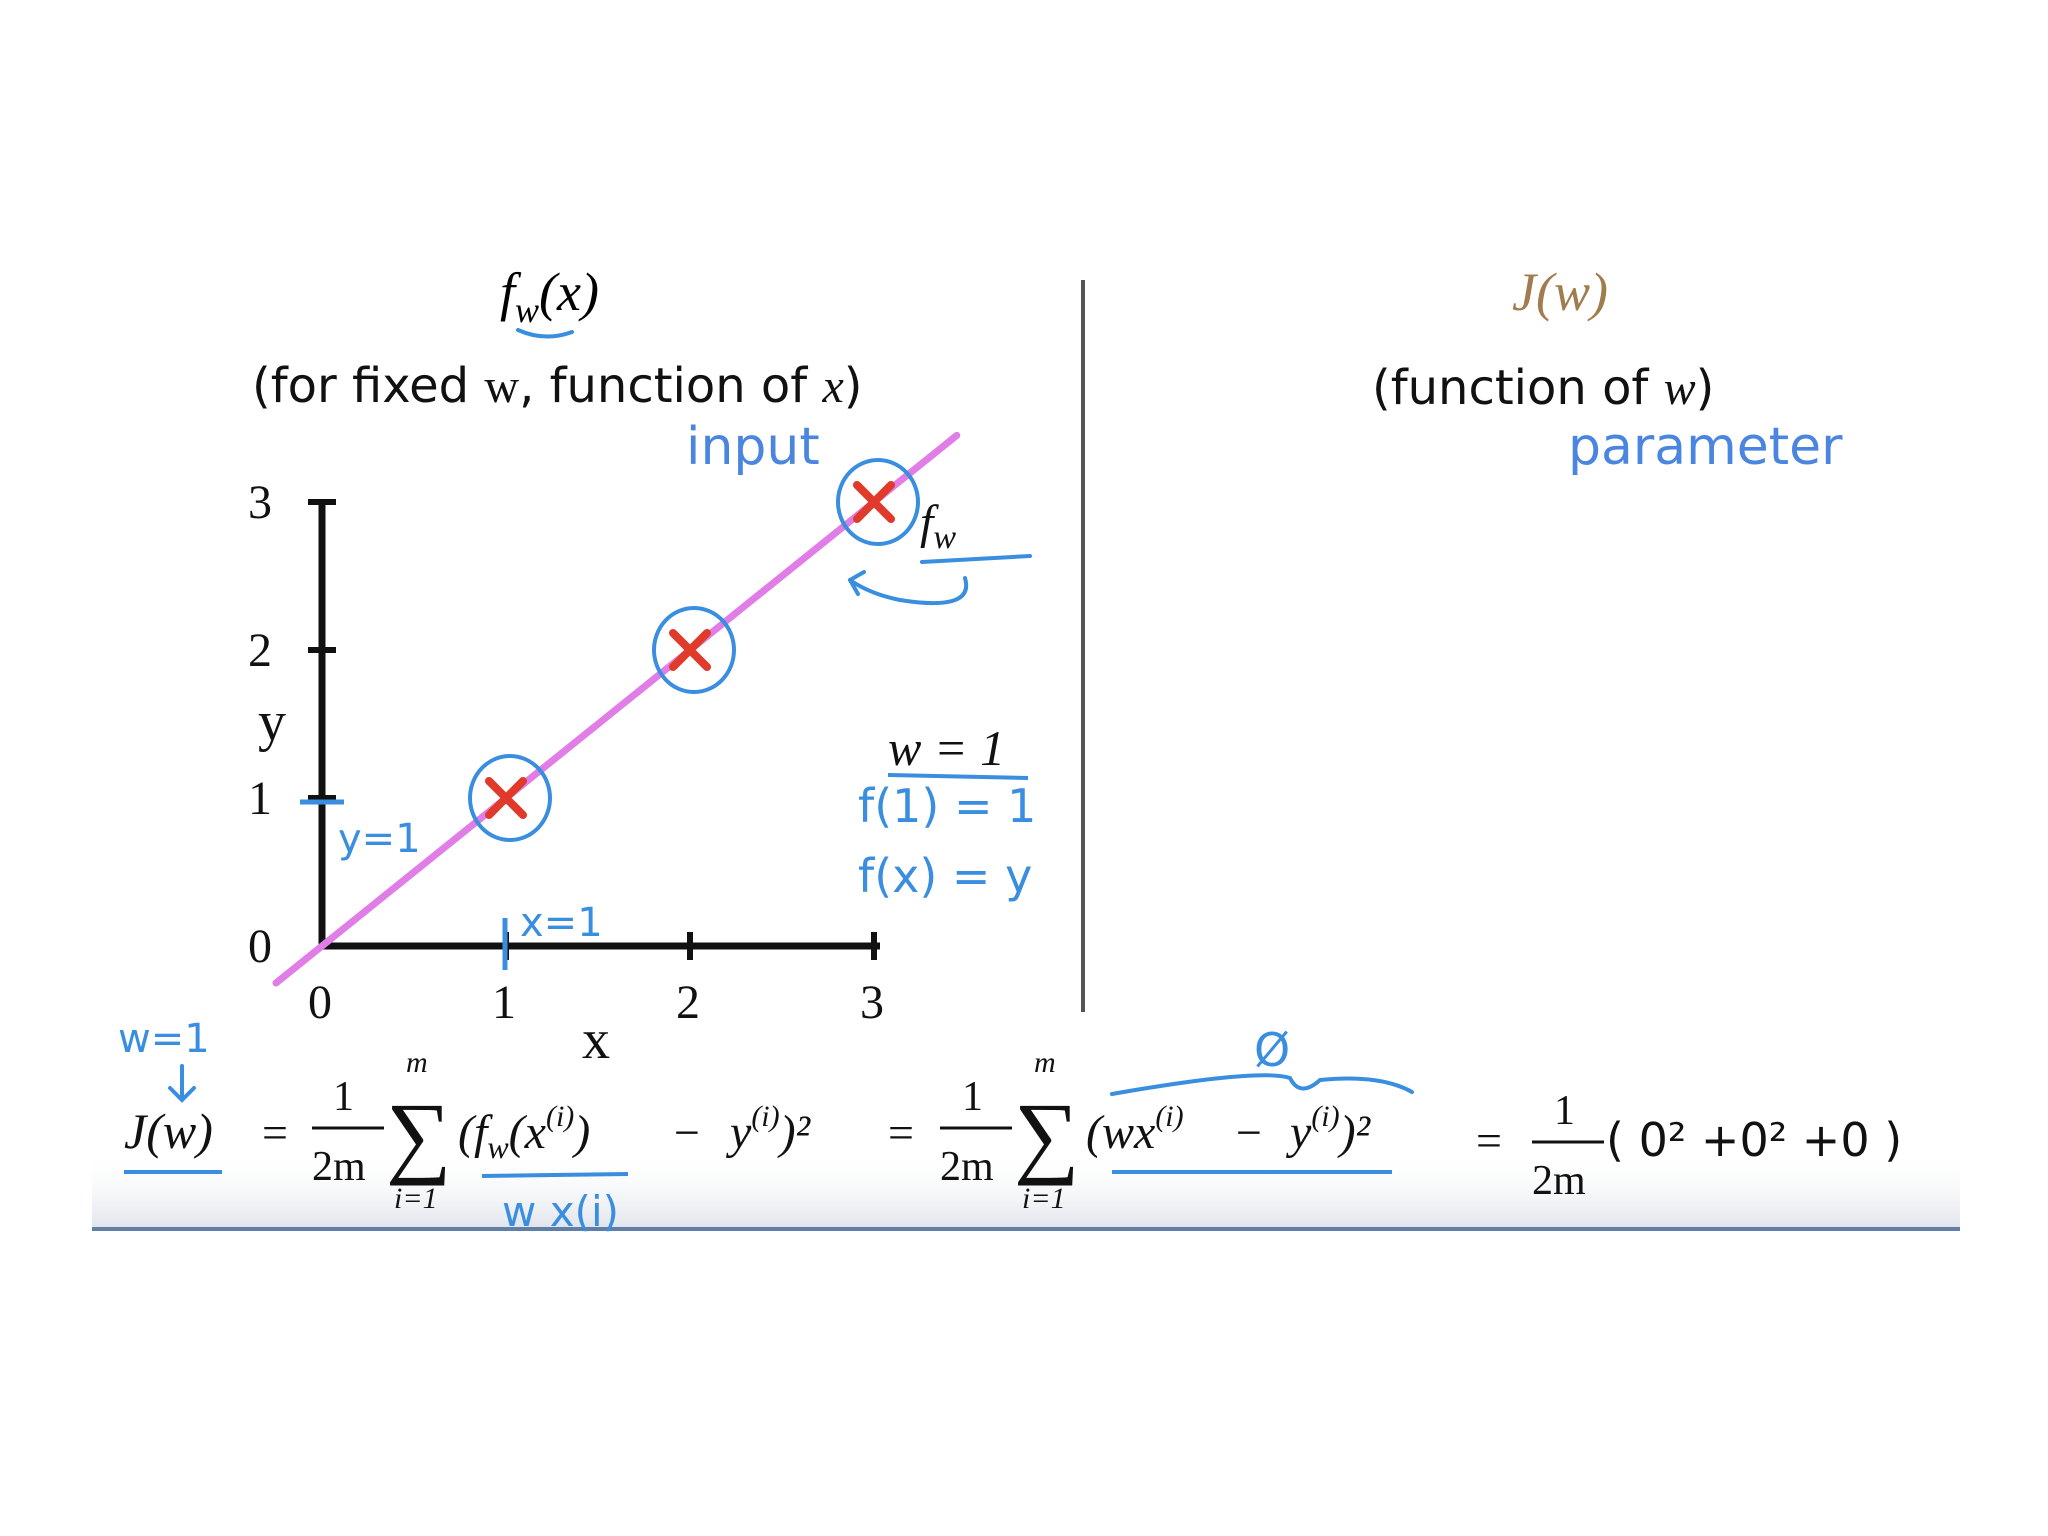 Image resolution: width=2048 pixels, height=1536 pixels. I want to click on term1-underline, so click(555, 1175).